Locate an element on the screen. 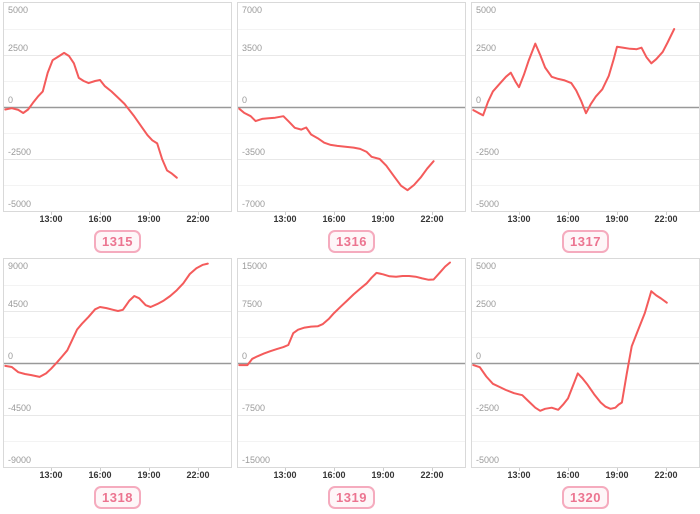 The image size is (700, 514). y-axis-label: -3500 is located at coordinates (254, 152).